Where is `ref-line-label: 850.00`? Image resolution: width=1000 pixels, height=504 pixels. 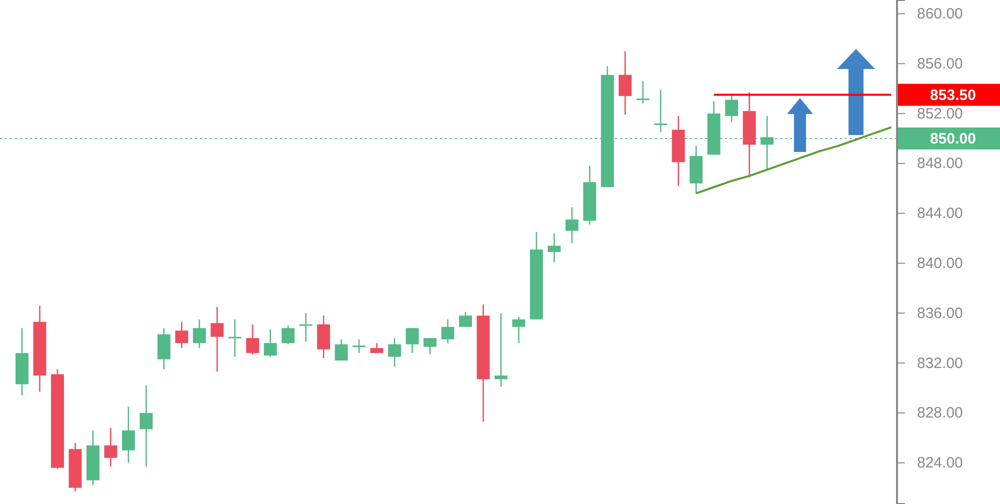
ref-line-label: 850.00 is located at coordinates (953, 139).